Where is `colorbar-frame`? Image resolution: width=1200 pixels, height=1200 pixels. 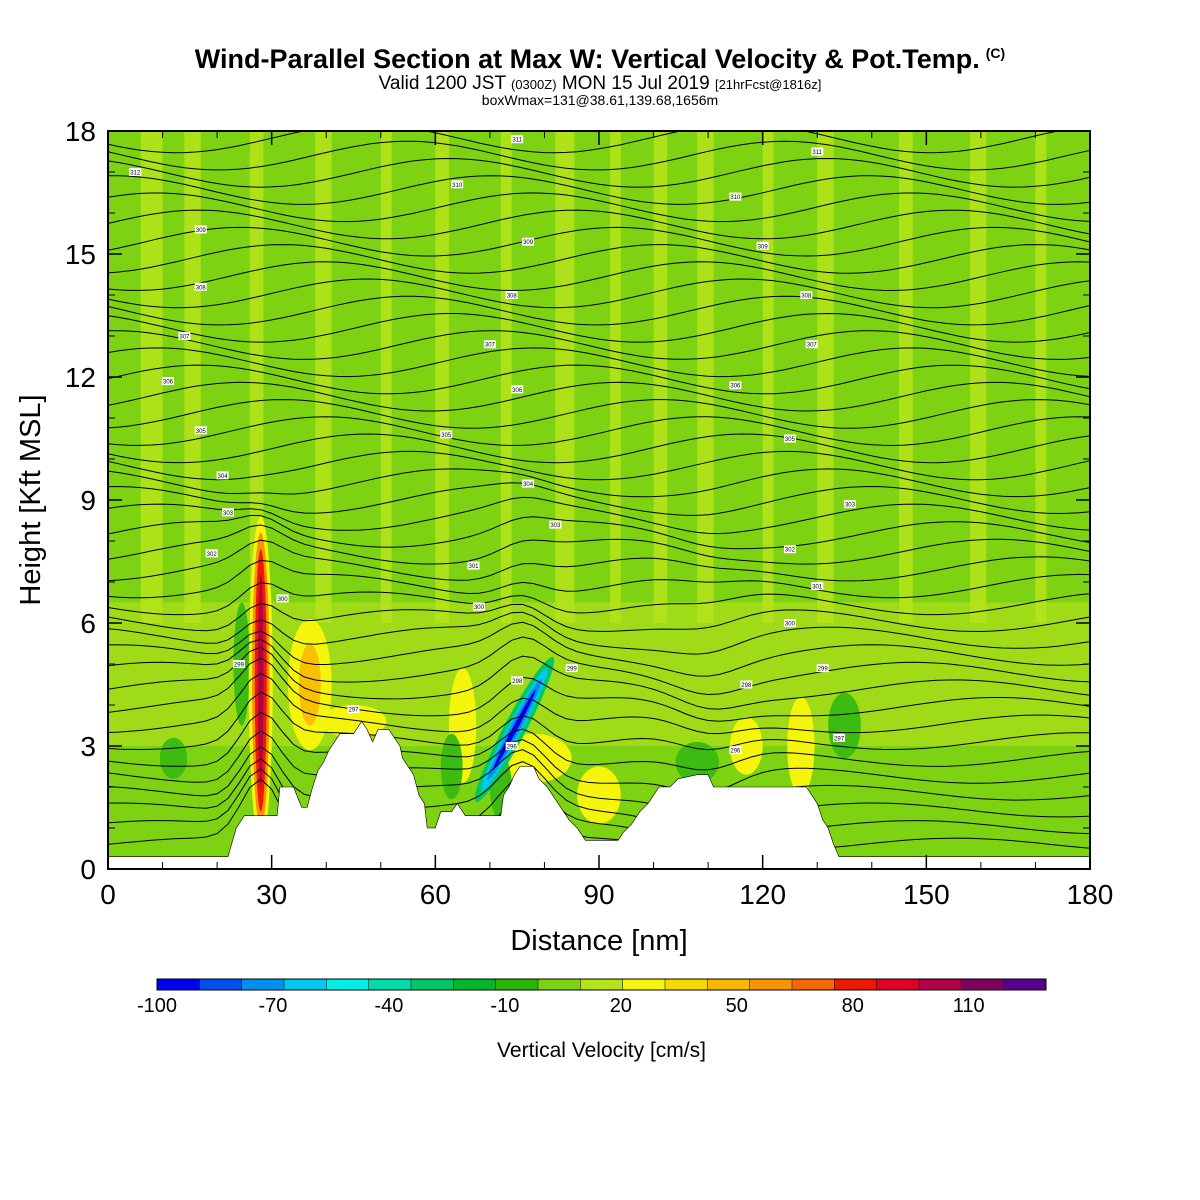 colorbar-frame is located at coordinates (601, 984).